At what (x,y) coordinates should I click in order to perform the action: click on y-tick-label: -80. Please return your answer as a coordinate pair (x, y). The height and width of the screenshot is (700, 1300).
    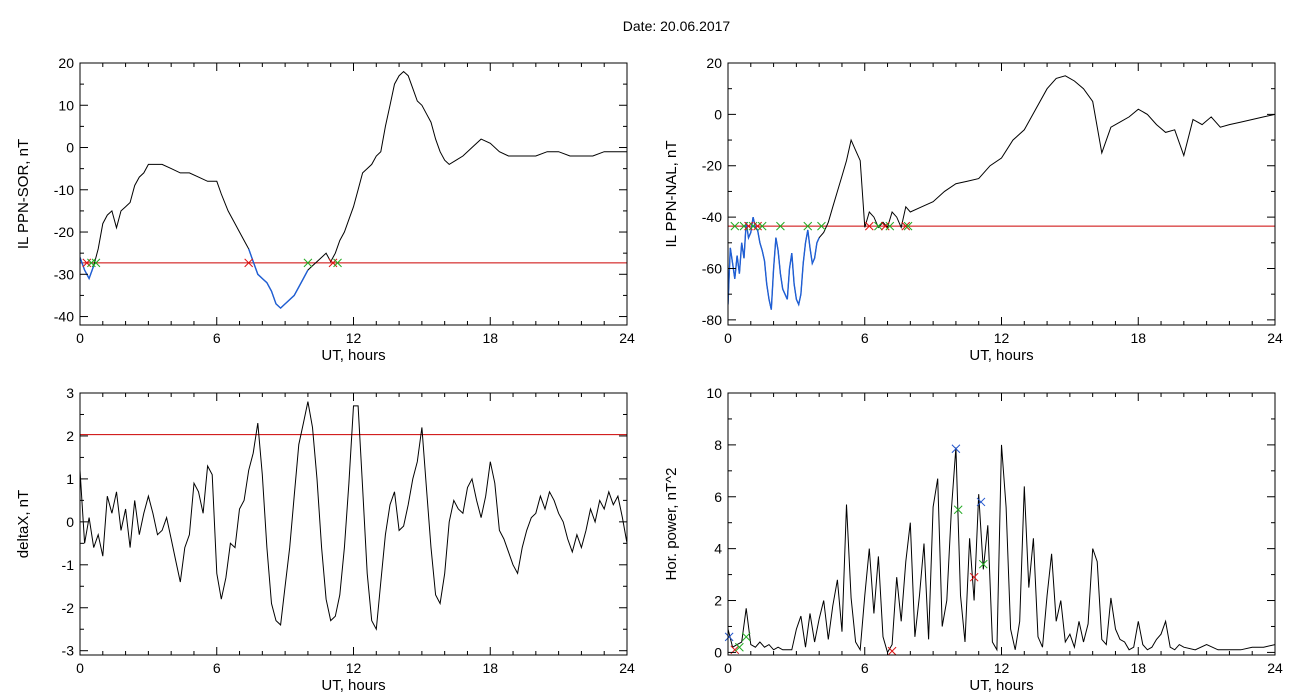
    Looking at the image, I should click on (712, 320).